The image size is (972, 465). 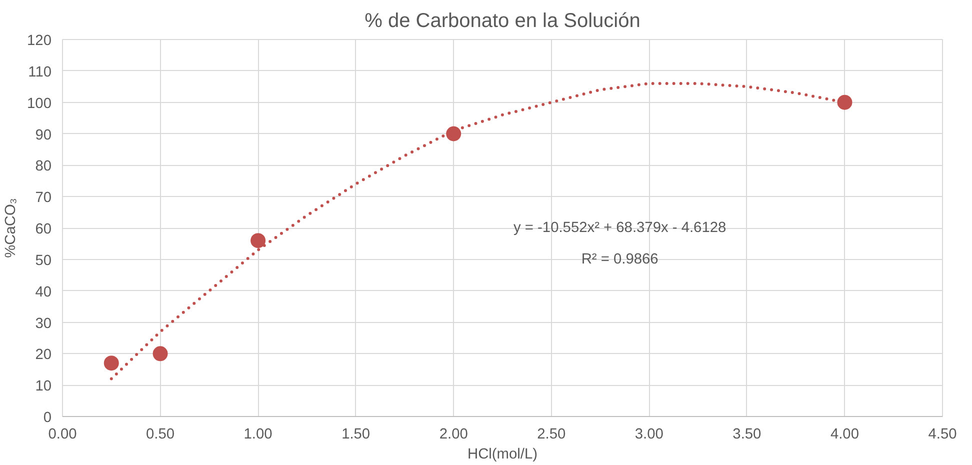 What do you see at coordinates (40, 72) in the screenshot?
I see `y-tick-label: 110` at bounding box center [40, 72].